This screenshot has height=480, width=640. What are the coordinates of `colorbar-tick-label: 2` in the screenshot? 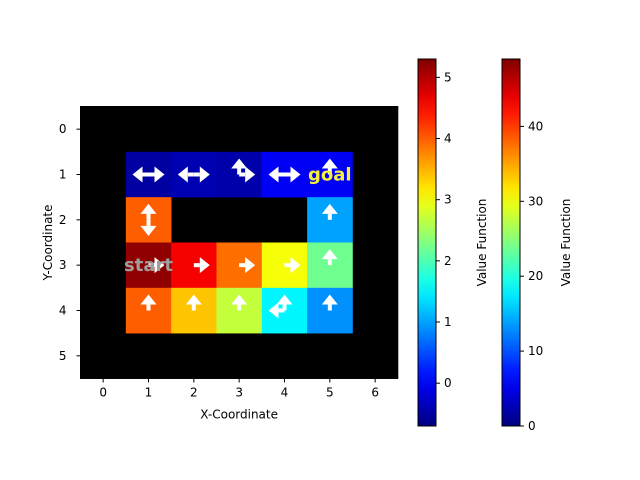 It's located at (448, 261).